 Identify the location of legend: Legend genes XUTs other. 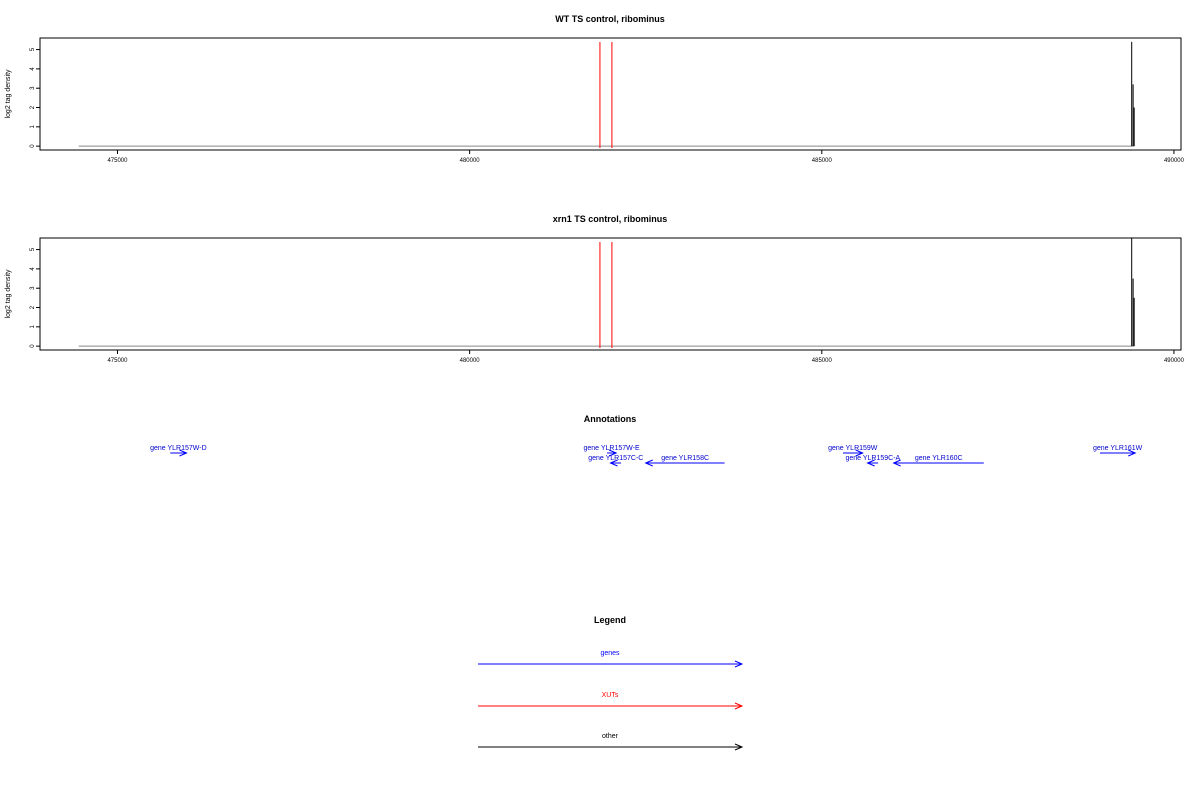
(611, 683).